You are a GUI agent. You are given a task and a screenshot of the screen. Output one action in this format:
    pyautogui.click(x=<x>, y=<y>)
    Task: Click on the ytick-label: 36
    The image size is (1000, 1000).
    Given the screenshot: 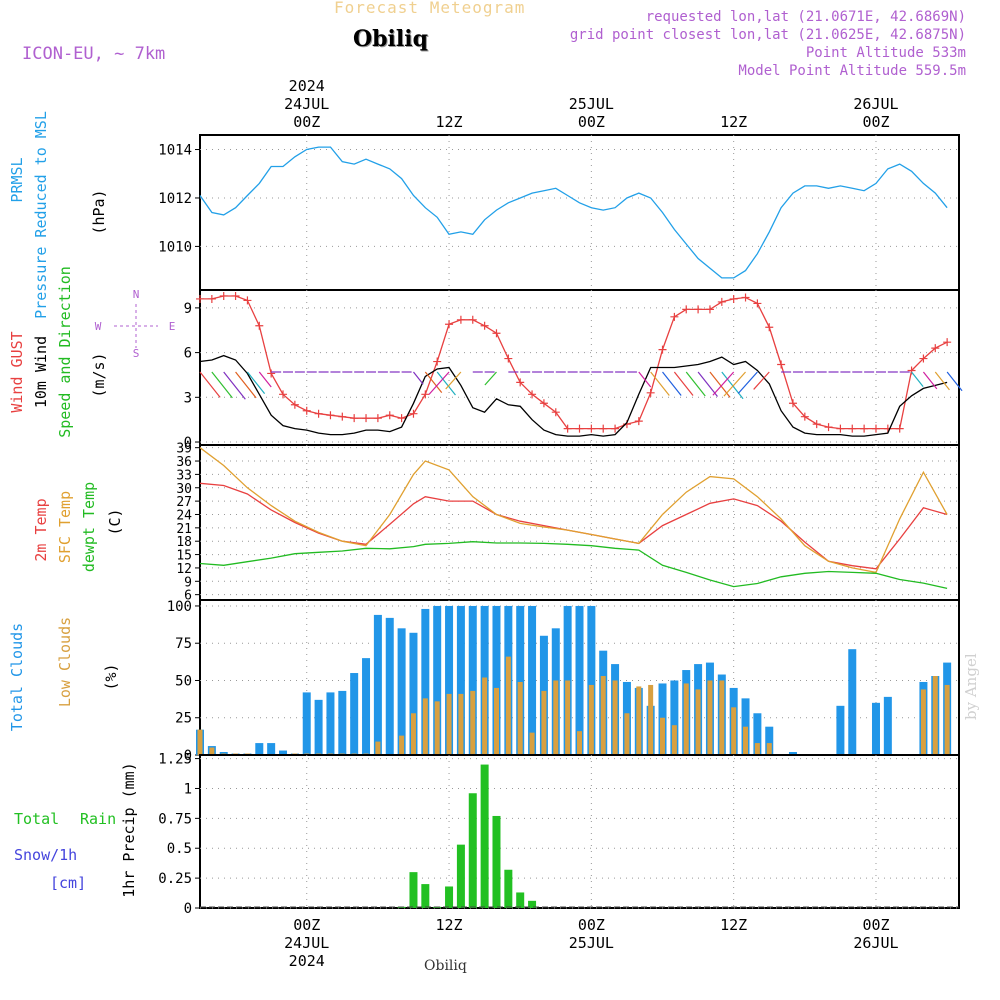 What is the action you would take?
    pyautogui.click(x=184, y=462)
    